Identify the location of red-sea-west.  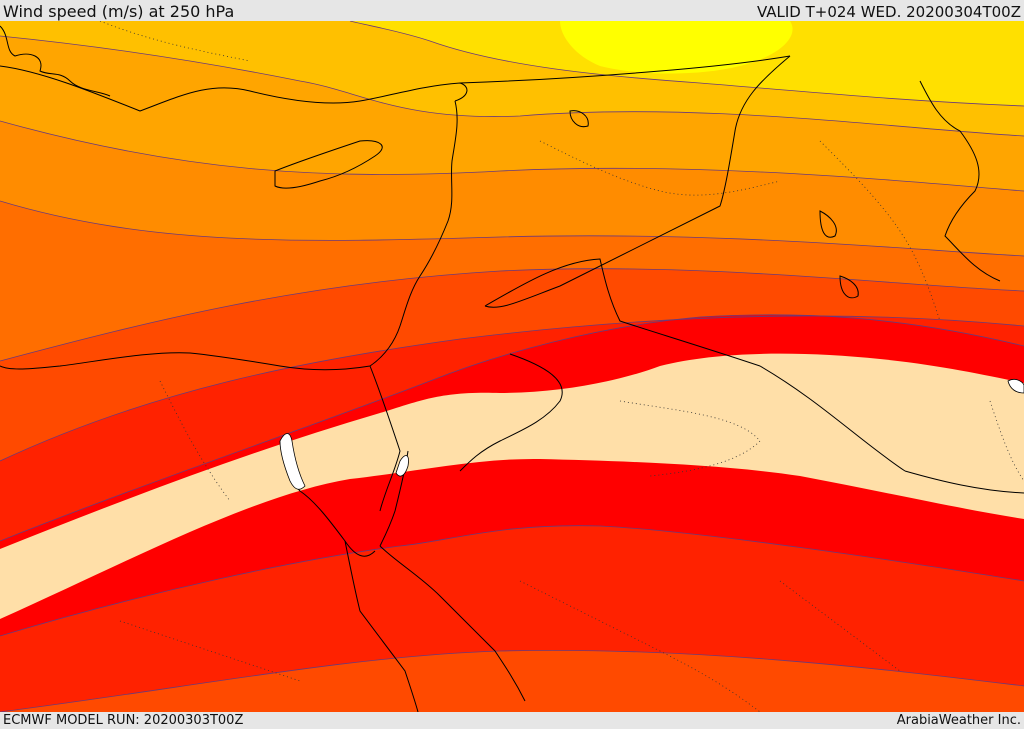
(381, 626).